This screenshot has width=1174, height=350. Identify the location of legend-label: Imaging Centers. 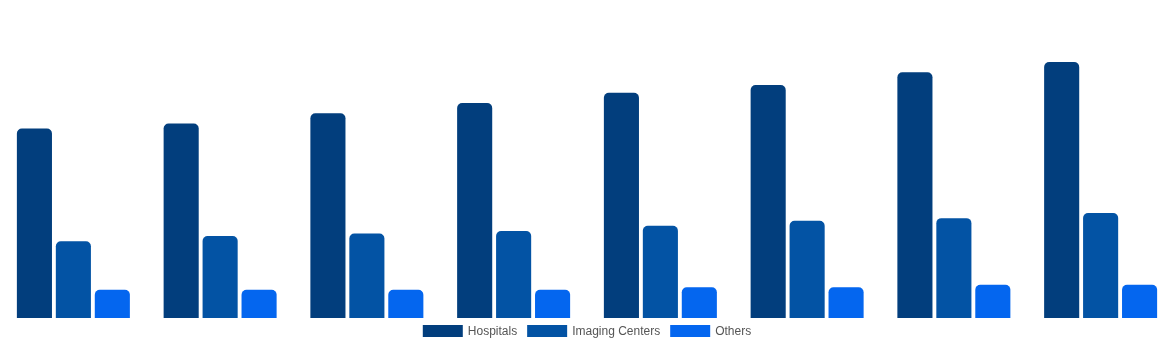
(616, 331).